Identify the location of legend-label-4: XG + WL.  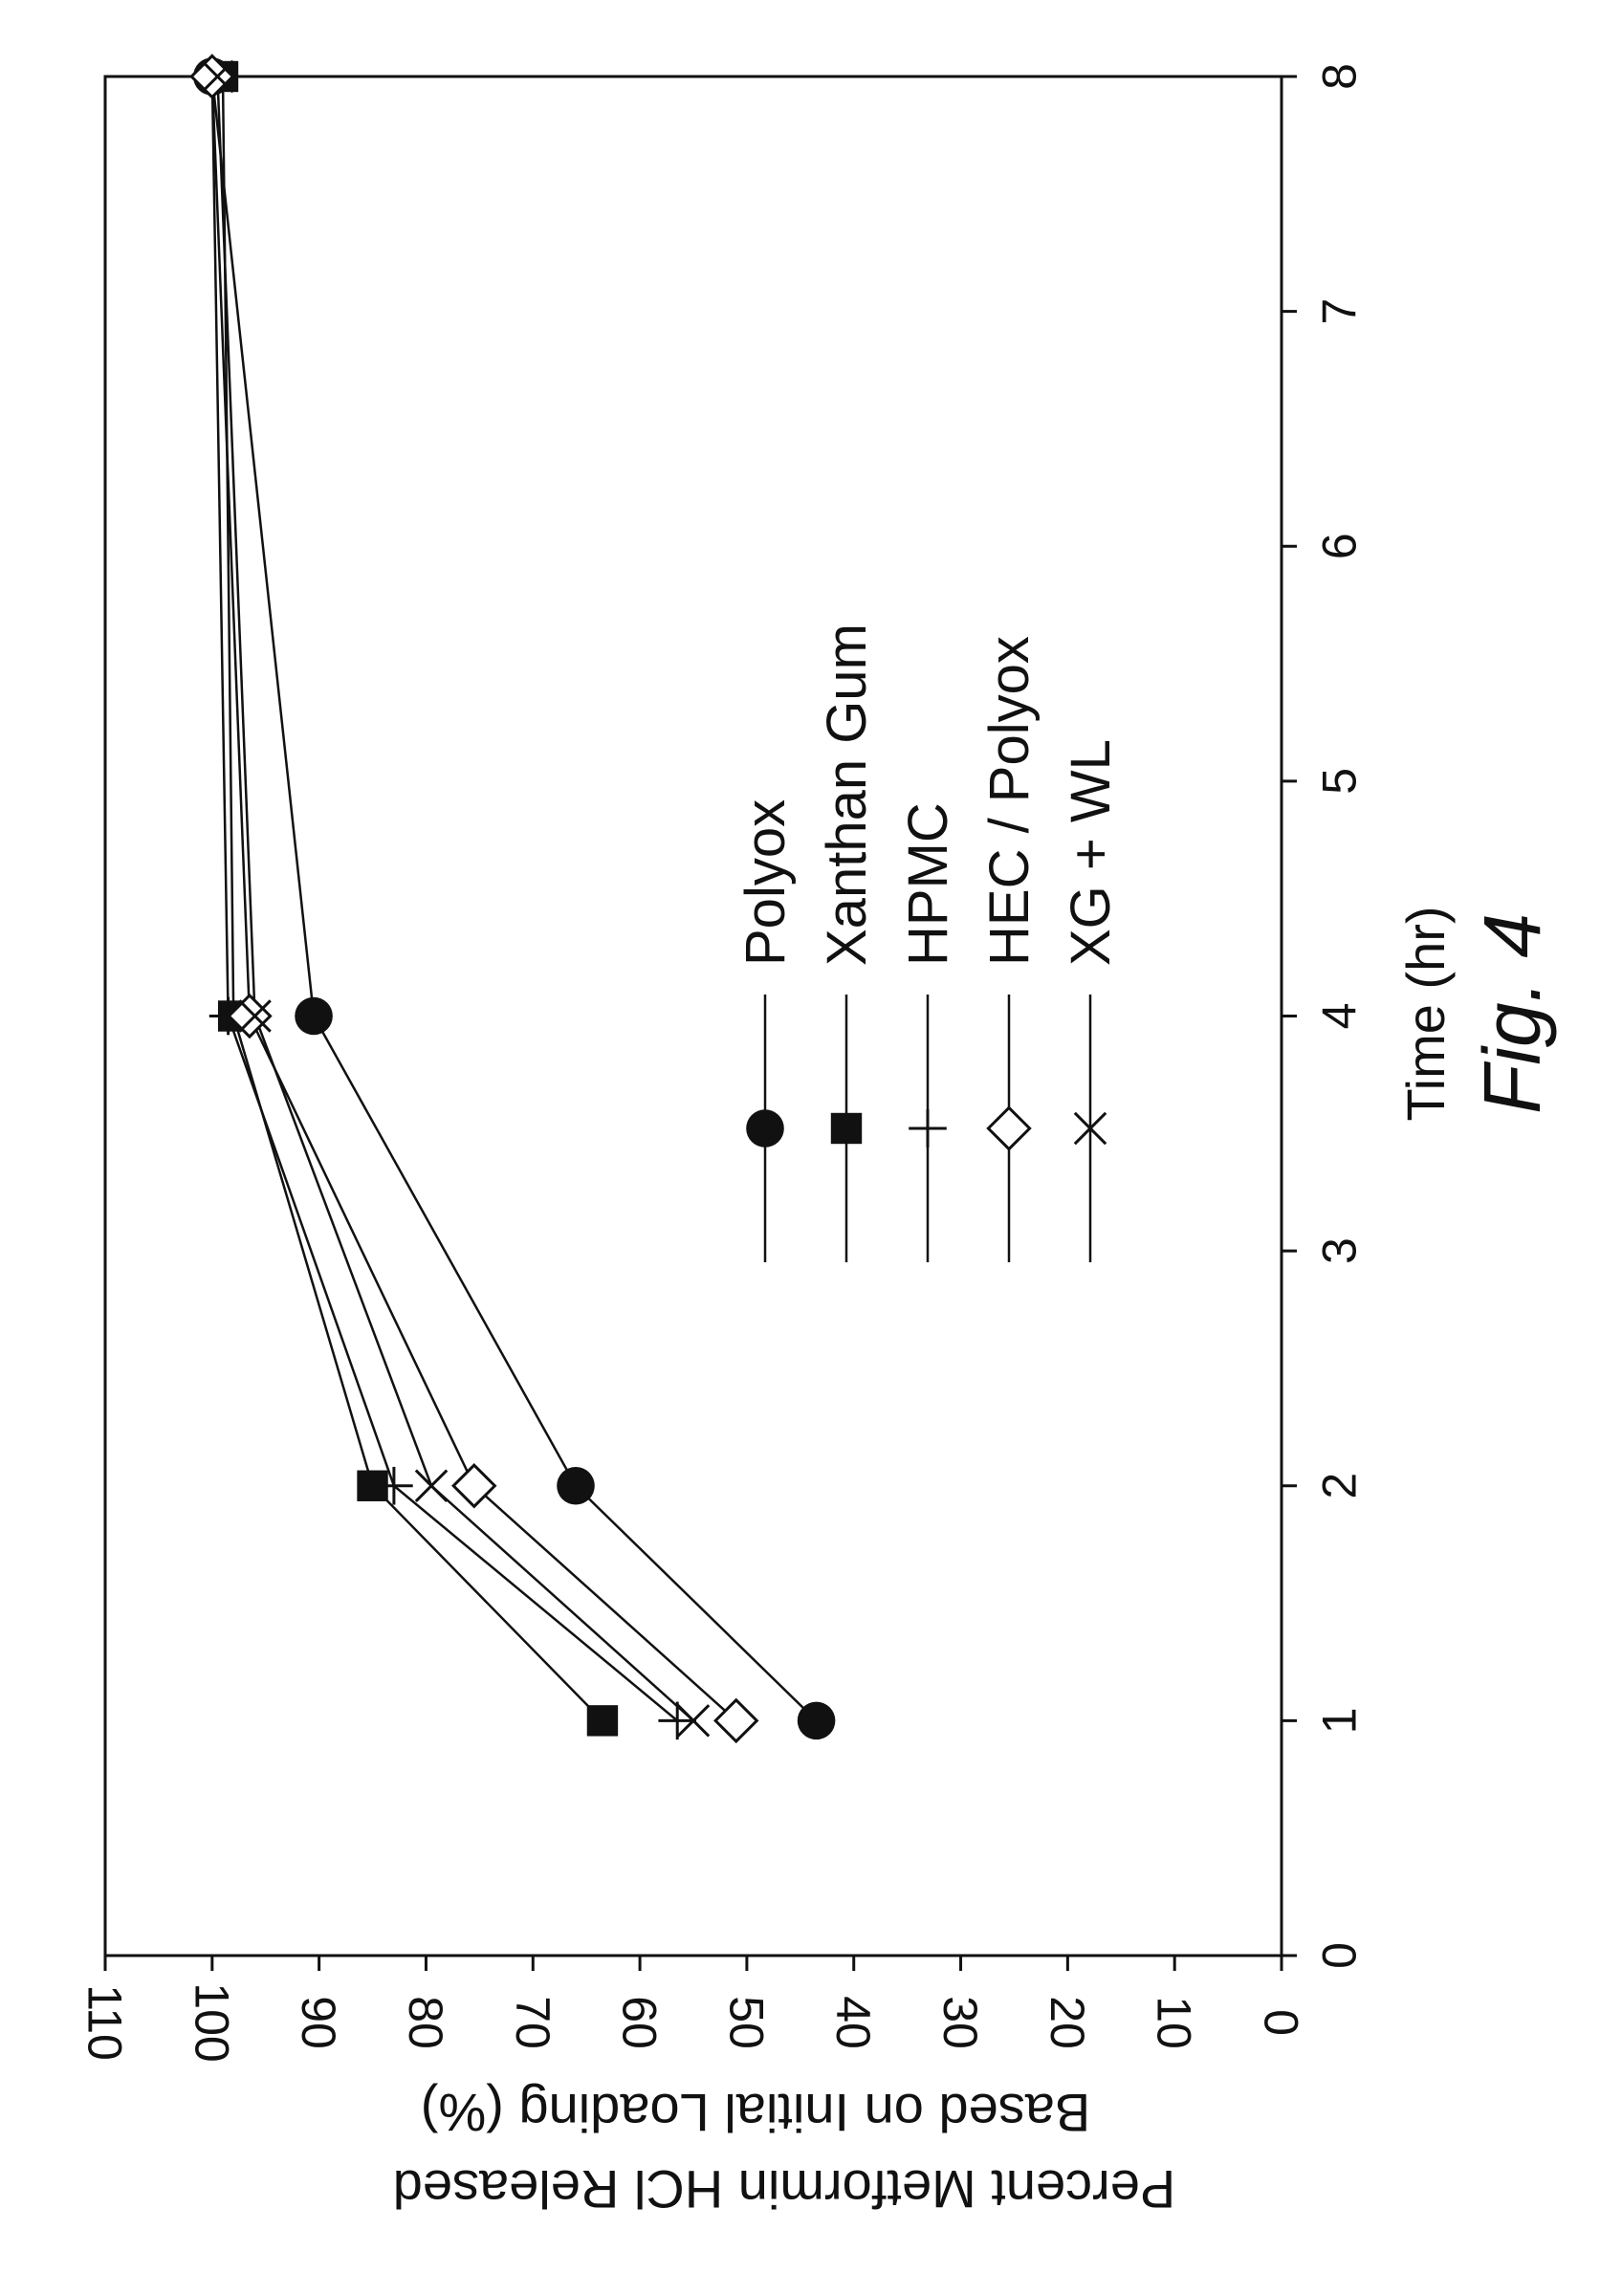
(1091, 852).